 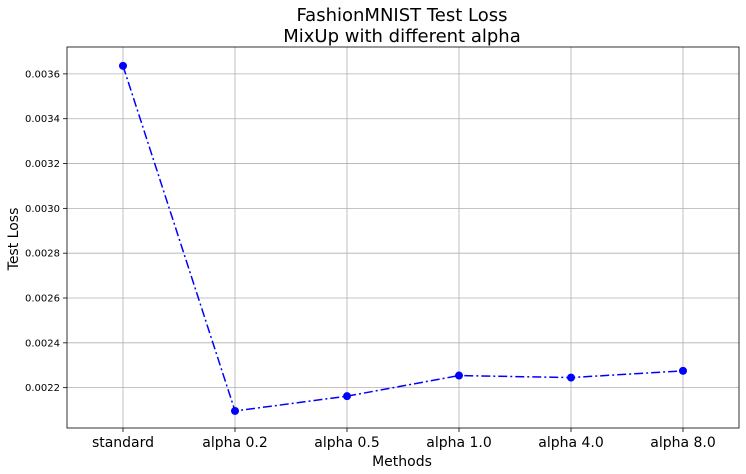 What do you see at coordinates (683, 443) in the screenshot?
I see `x-tick-label: alpha 8.0` at bounding box center [683, 443].